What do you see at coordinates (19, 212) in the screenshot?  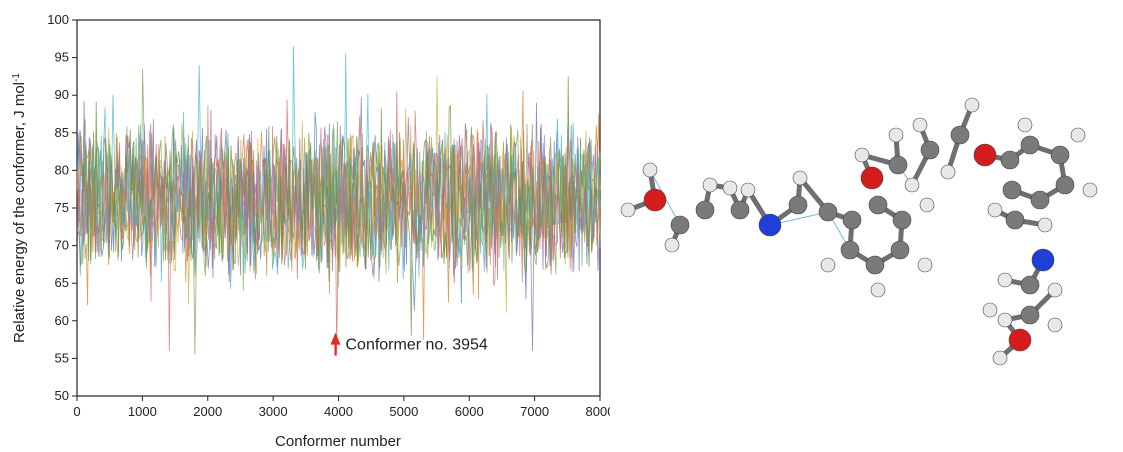 I see `y-axis-title-main: Relative energy of the conformer, J mol` at bounding box center [19, 212].